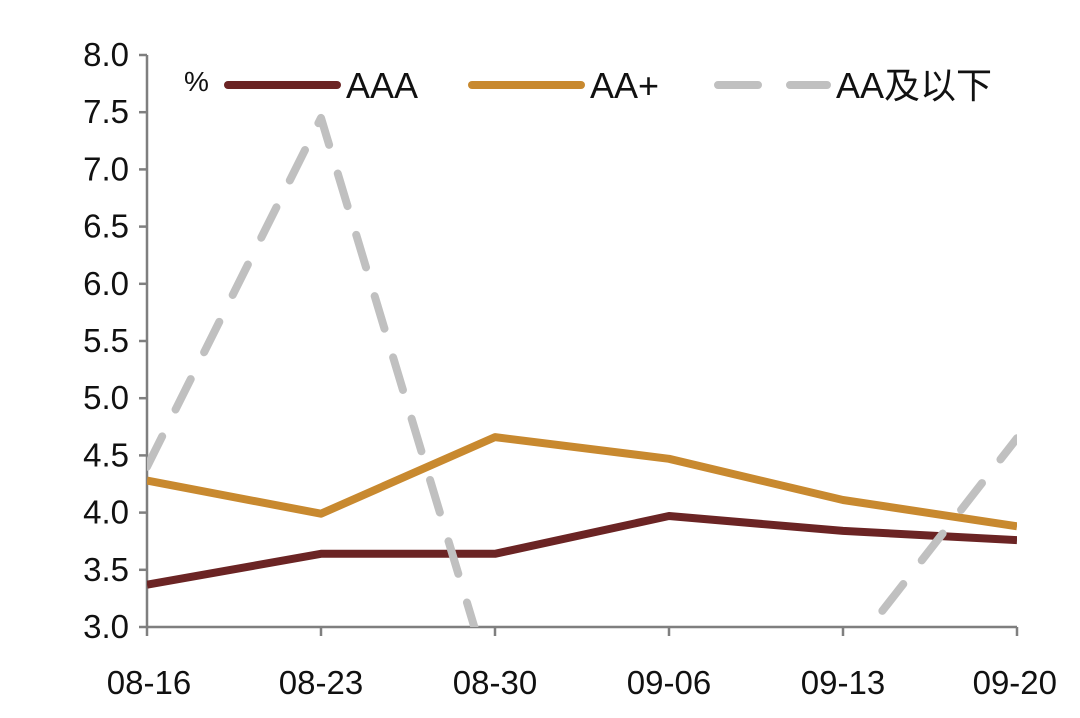 This screenshot has width=1080, height=718. Describe the element at coordinates (106, 454) in the screenshot. I see `y-tick-label: 4.5` at that location.